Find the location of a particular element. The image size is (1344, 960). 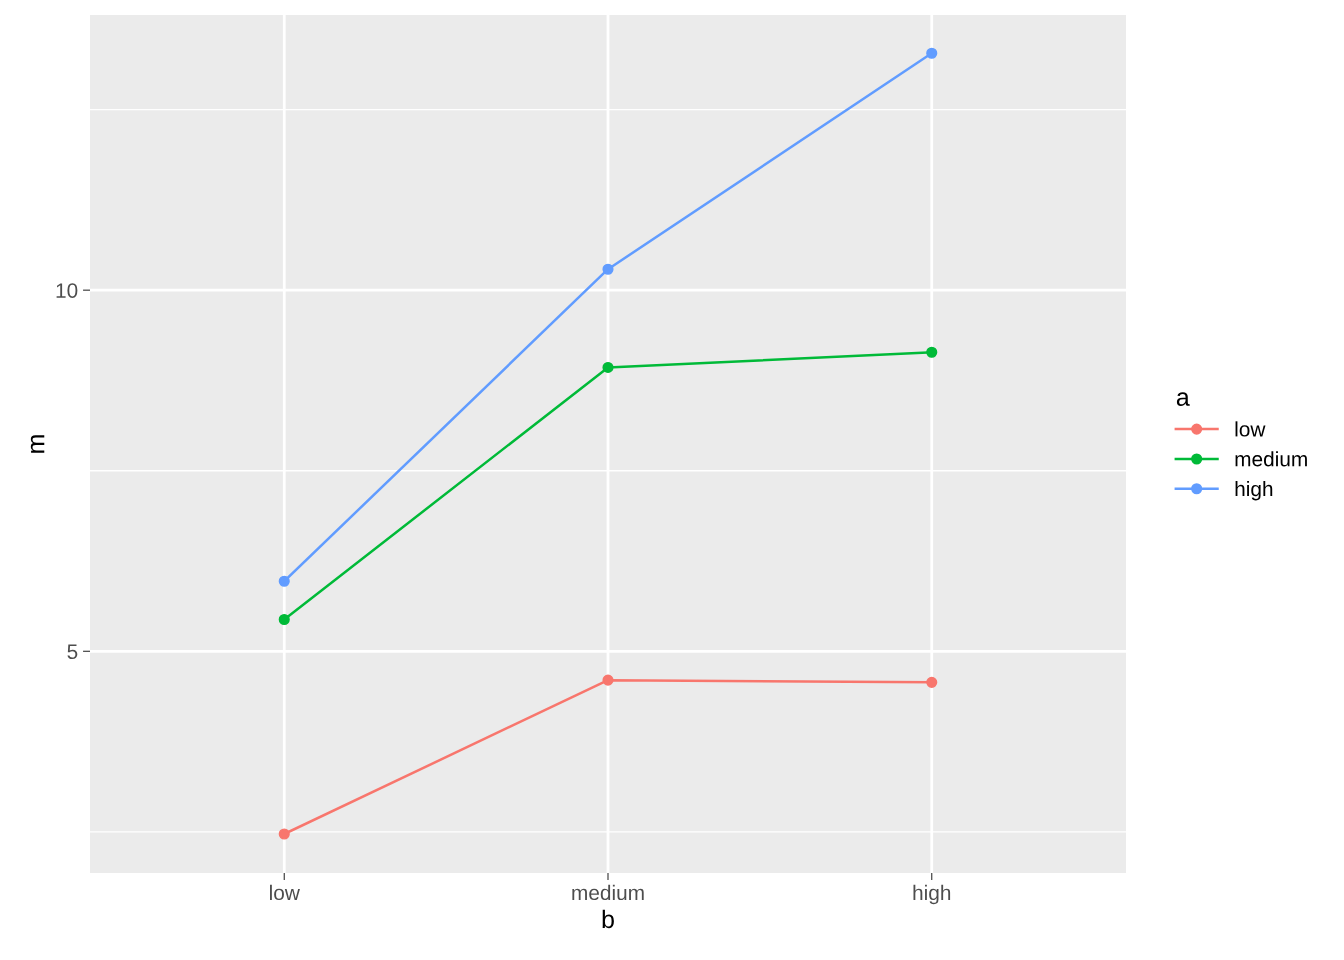

x-tick-label: high is located at coordinates (932, 894).